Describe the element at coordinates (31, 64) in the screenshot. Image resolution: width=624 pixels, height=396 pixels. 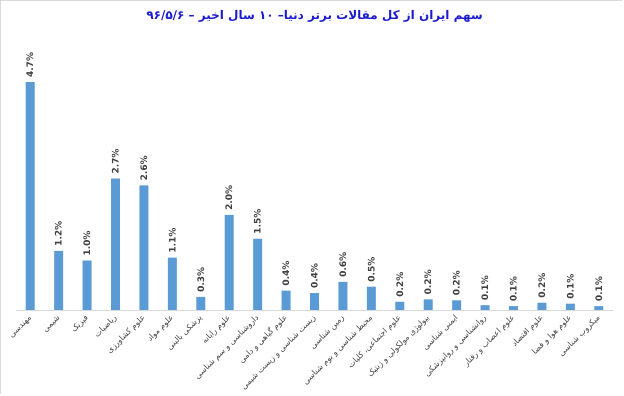
I see `data-label: 4.7%` at that location.